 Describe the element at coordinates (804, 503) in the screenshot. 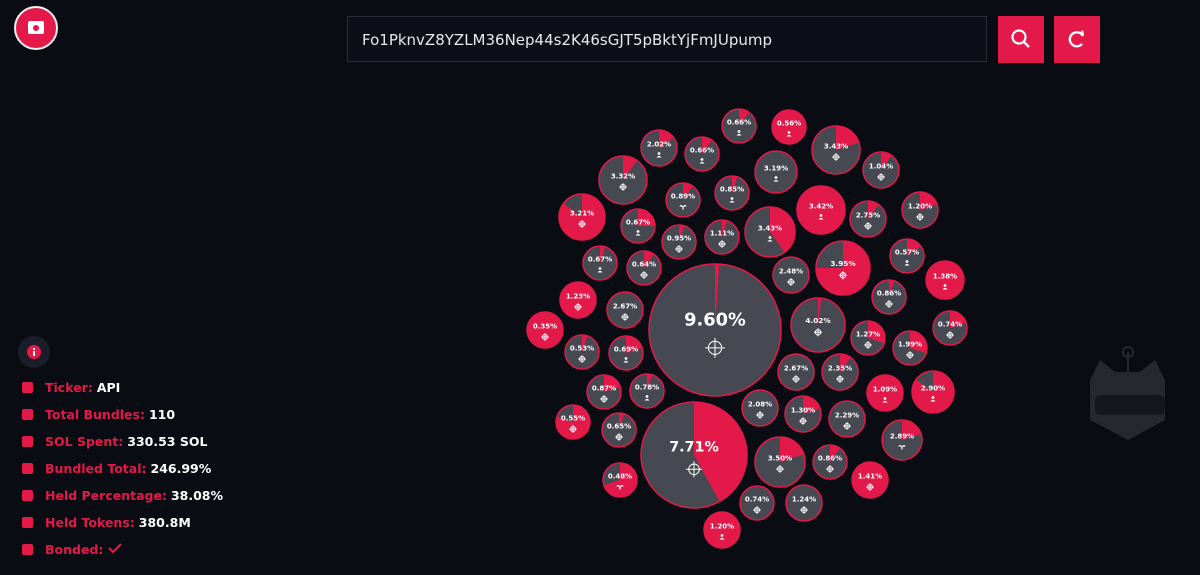

I see `bubble: 1.24%` at that location.